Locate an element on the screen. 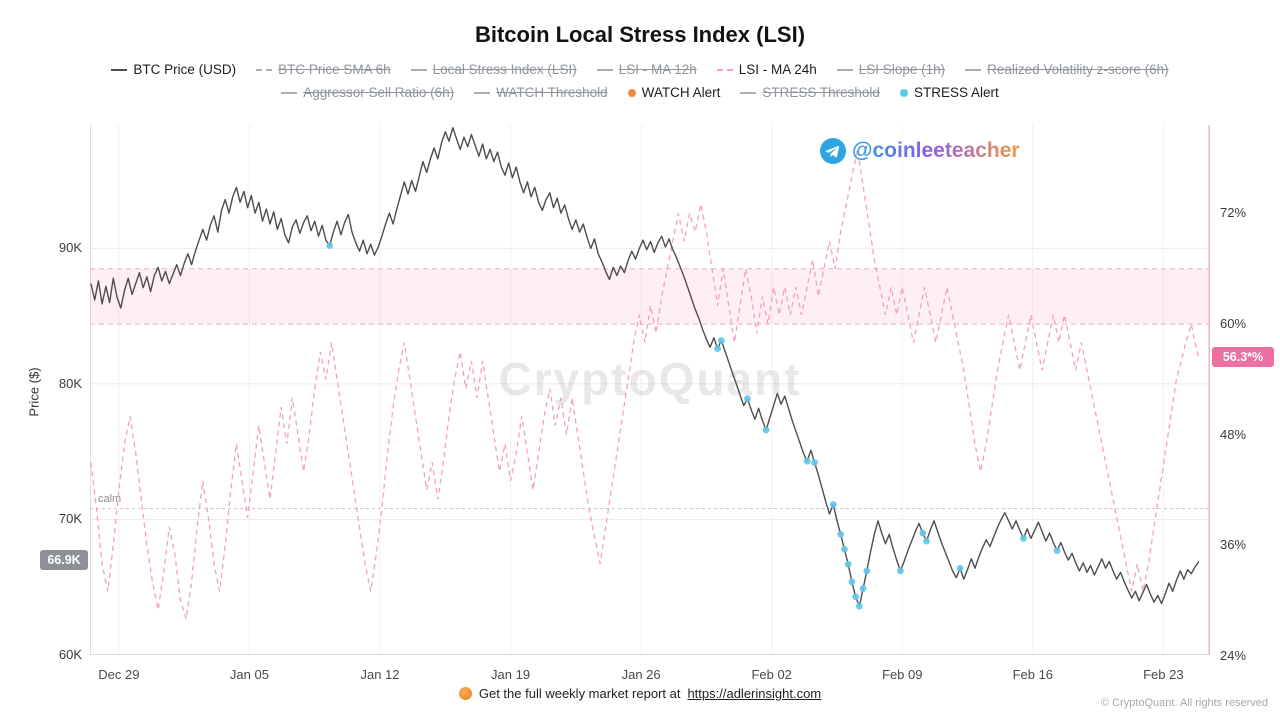  x-axis-tick: Dec 29 is located at coordinates (119, 674).